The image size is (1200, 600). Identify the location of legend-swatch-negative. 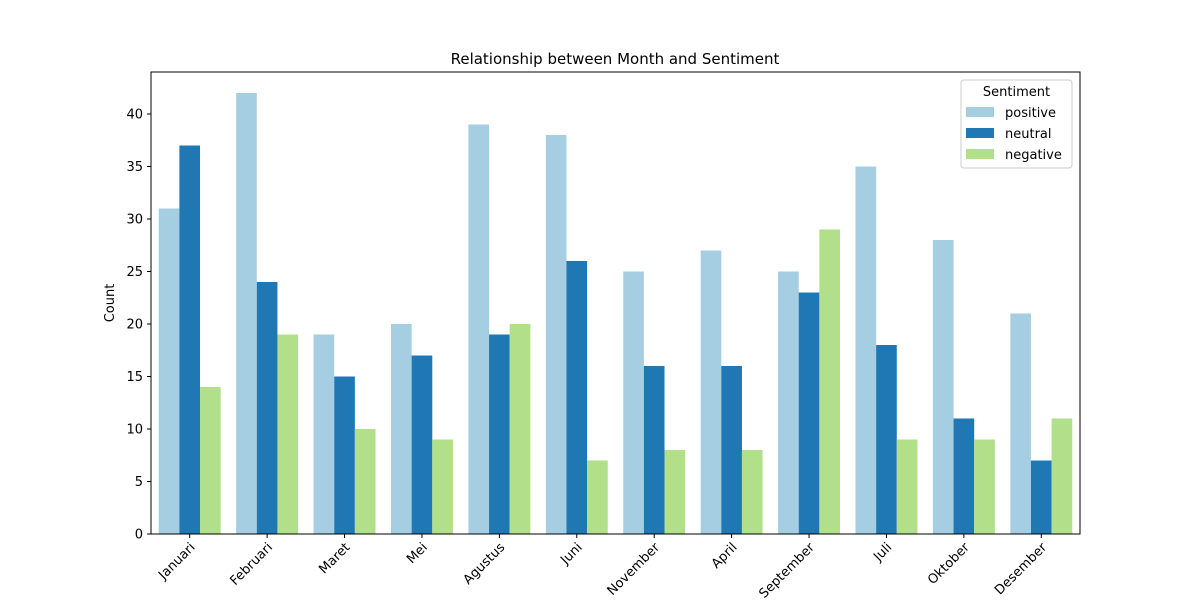
(980, 154).